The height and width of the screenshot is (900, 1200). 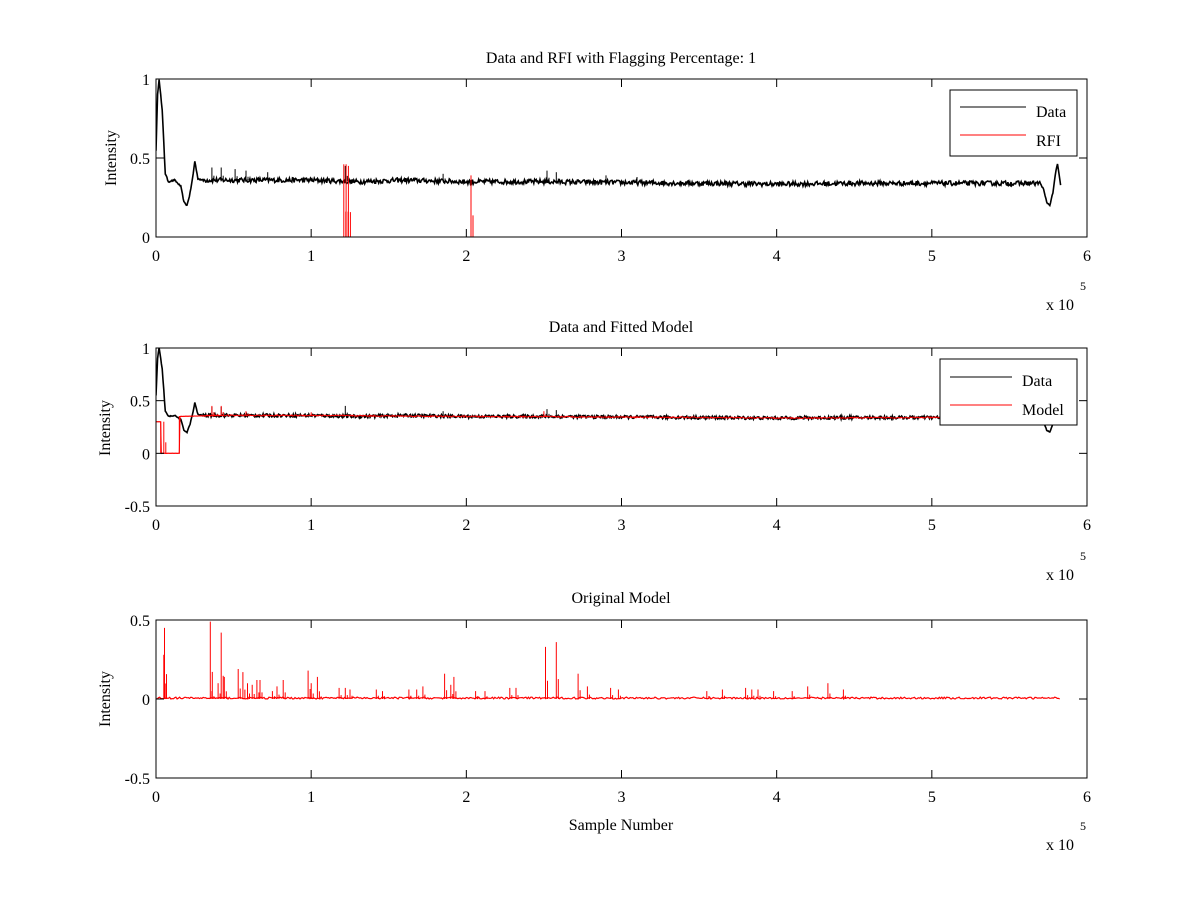 I want to click on legend-label-rfi: RFI, so click(x=1048, y=141).